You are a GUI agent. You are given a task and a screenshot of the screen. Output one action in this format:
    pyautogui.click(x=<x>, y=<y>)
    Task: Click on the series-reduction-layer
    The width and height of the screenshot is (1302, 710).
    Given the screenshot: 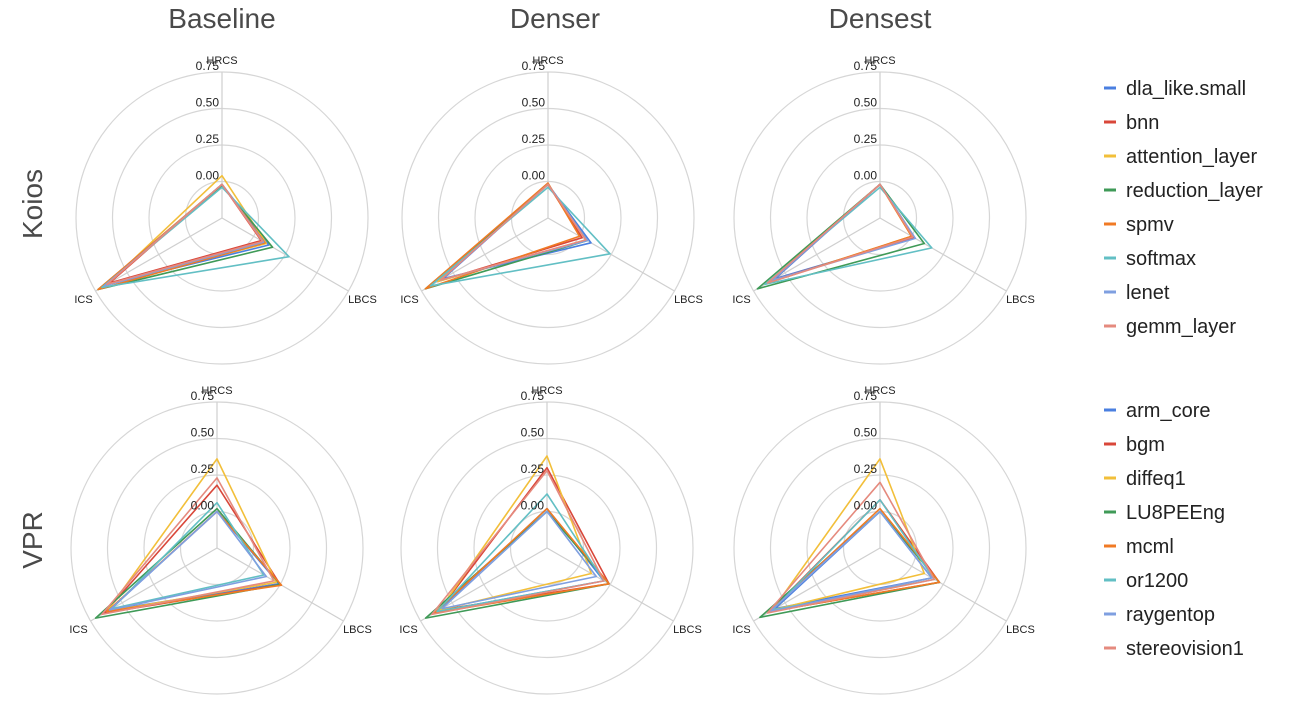 What is the action you would take?
    pyautogui.click(x=841, y=236)
    